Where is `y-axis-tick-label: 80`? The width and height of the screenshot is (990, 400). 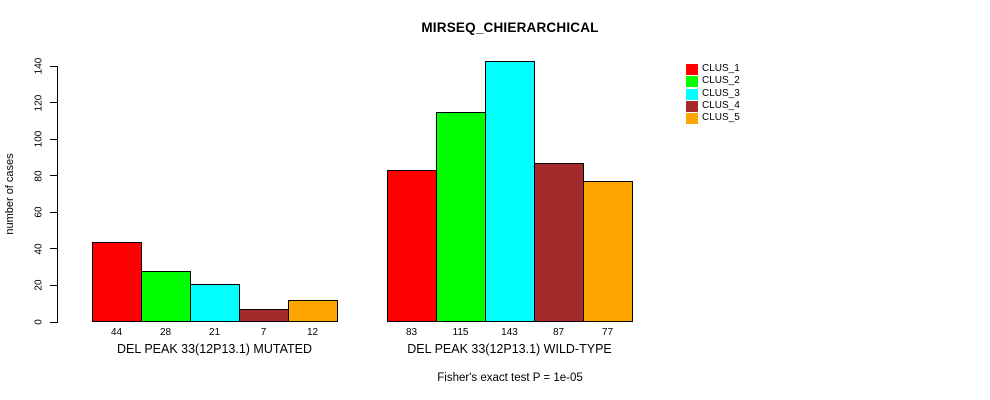
y-axis-tick-label: 80 is located at coordinates (39, 176).